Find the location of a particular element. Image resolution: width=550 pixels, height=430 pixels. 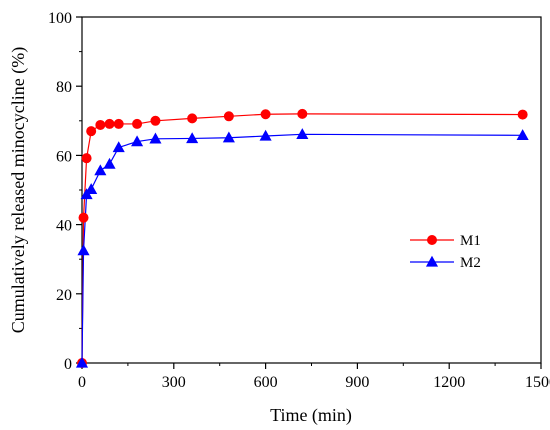

y-tick-label: 100 is located at coordinates (60, 18).